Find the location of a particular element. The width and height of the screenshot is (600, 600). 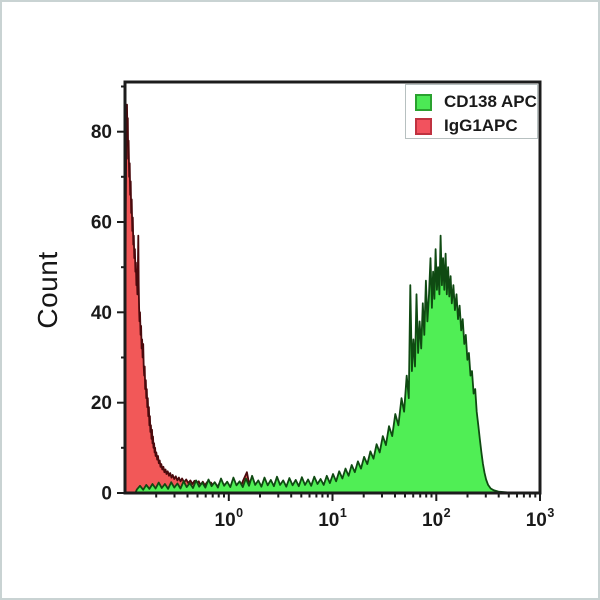

y-tick-labels: 0 20 40 60 80 is located at coordinates (101, 313).